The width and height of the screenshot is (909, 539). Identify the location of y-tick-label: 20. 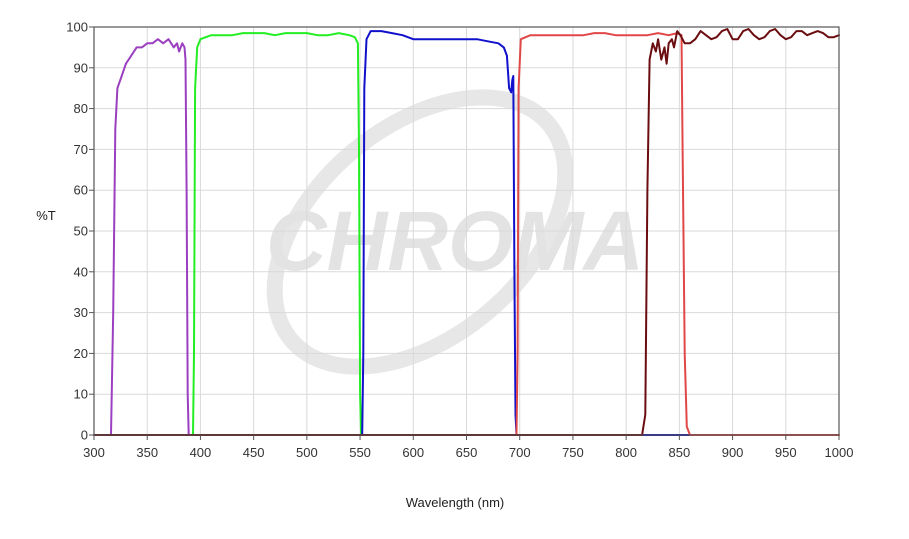
(81, 353).